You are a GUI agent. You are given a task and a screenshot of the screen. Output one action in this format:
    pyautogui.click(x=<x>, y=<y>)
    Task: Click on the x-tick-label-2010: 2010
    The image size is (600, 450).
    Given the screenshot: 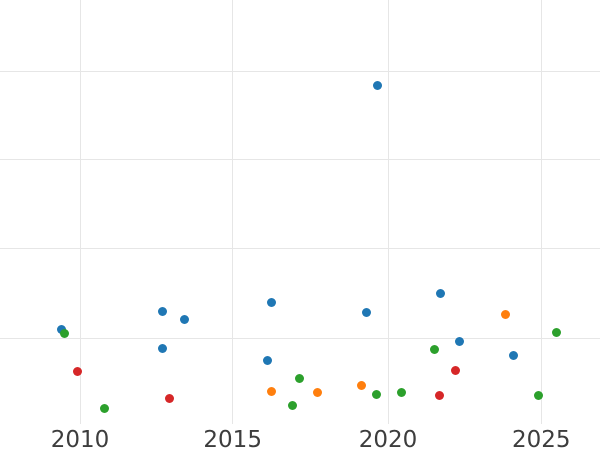 What is the action you would take?
    pyautogui.click(x=80, y=438)
    